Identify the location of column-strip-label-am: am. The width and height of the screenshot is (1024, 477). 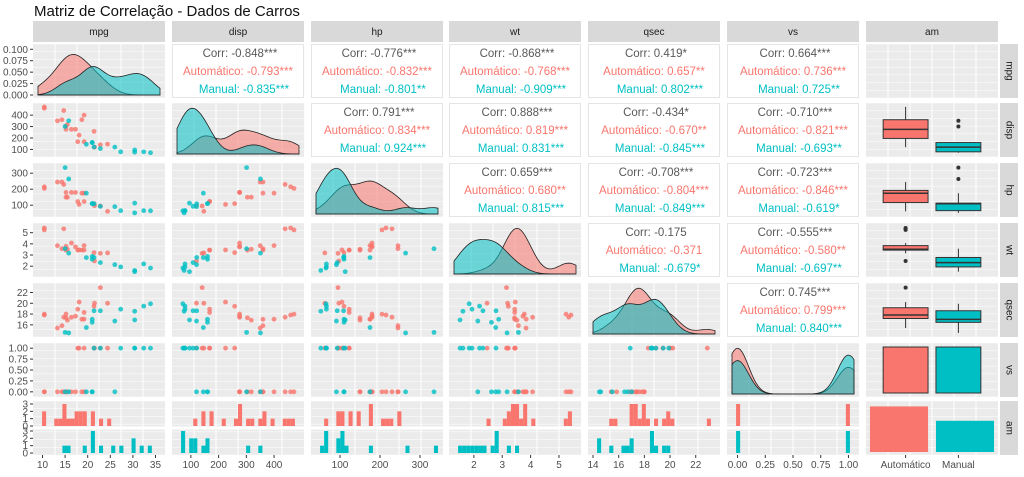
(932, 32).